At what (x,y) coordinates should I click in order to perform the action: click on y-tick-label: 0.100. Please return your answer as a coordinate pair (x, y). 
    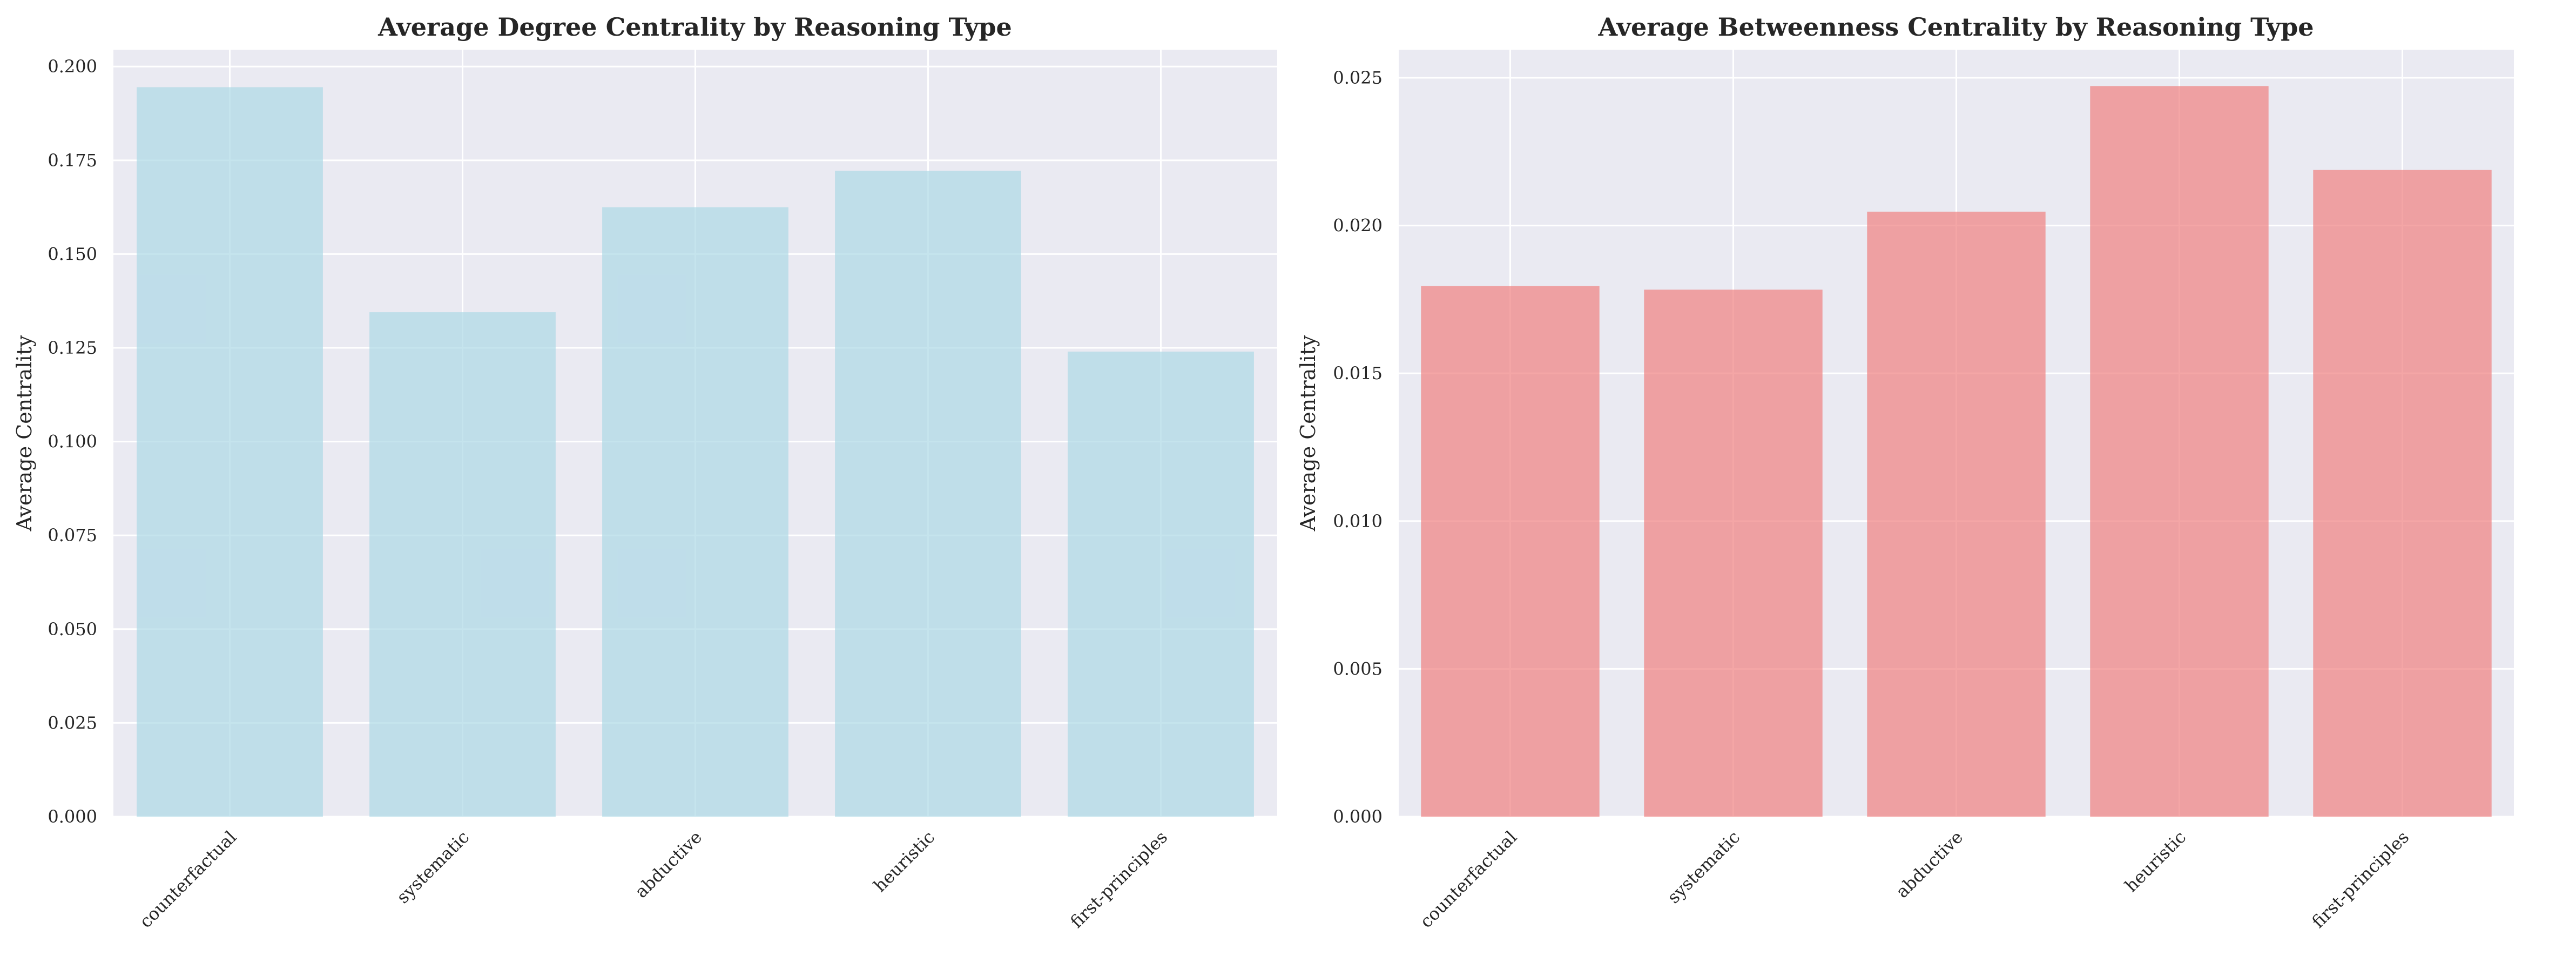
    Looking at the image, I should click on (72, 442).